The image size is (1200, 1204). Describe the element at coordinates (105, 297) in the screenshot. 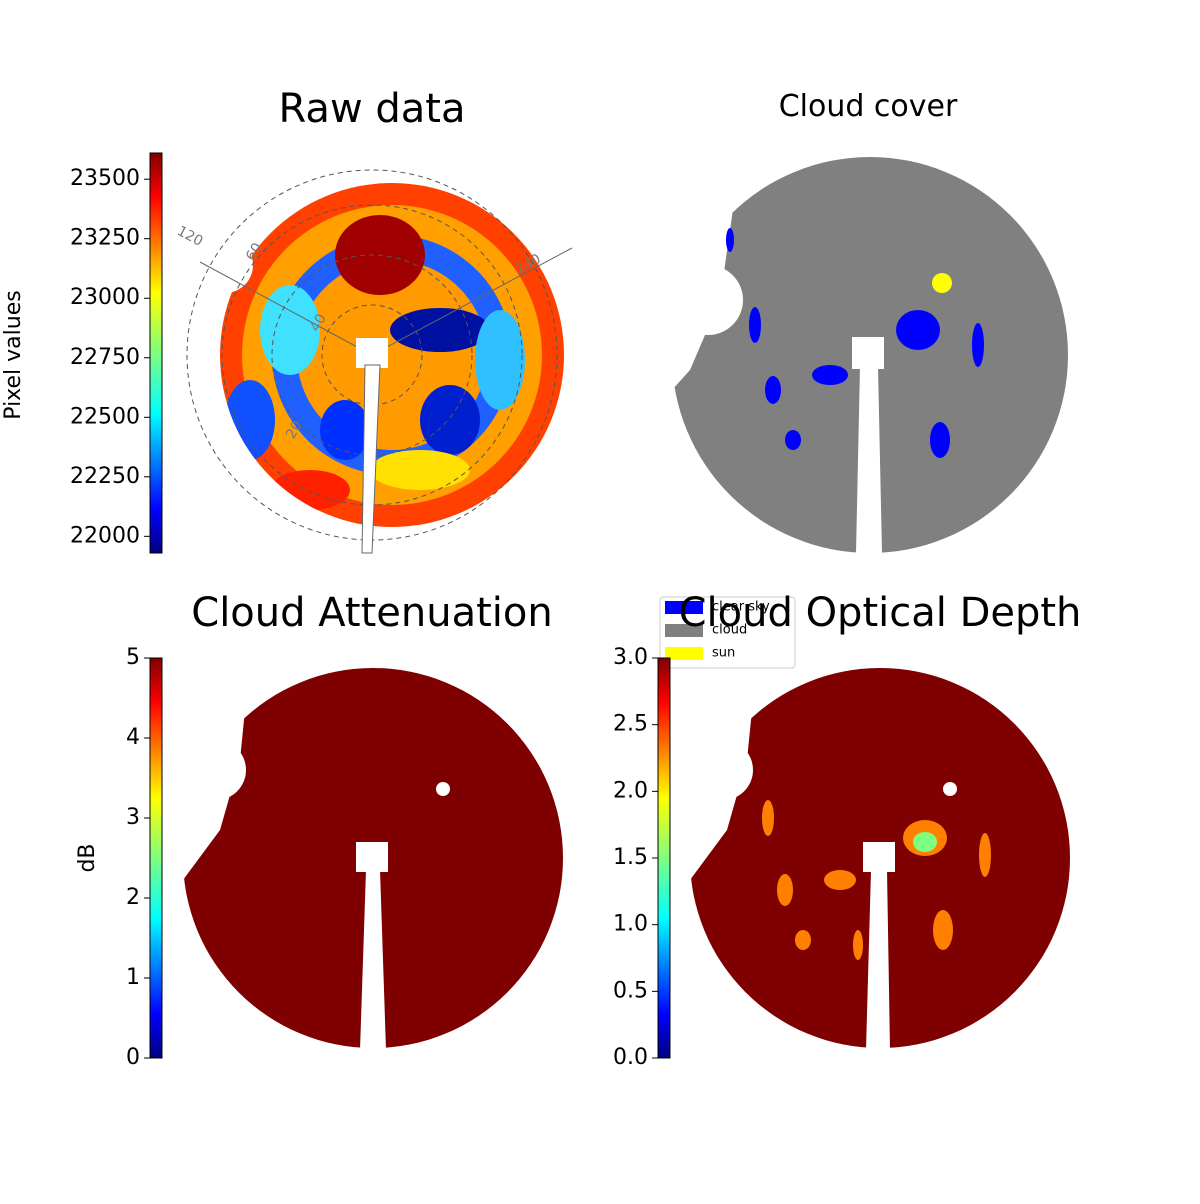

I see `colorbar-tick-label: 23000` at that location.